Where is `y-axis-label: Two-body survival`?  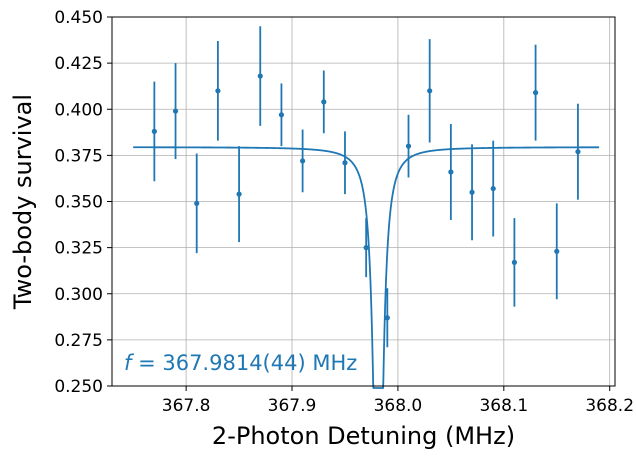
y-axis-label: Two-body survival is located at coordinates (23, 202).